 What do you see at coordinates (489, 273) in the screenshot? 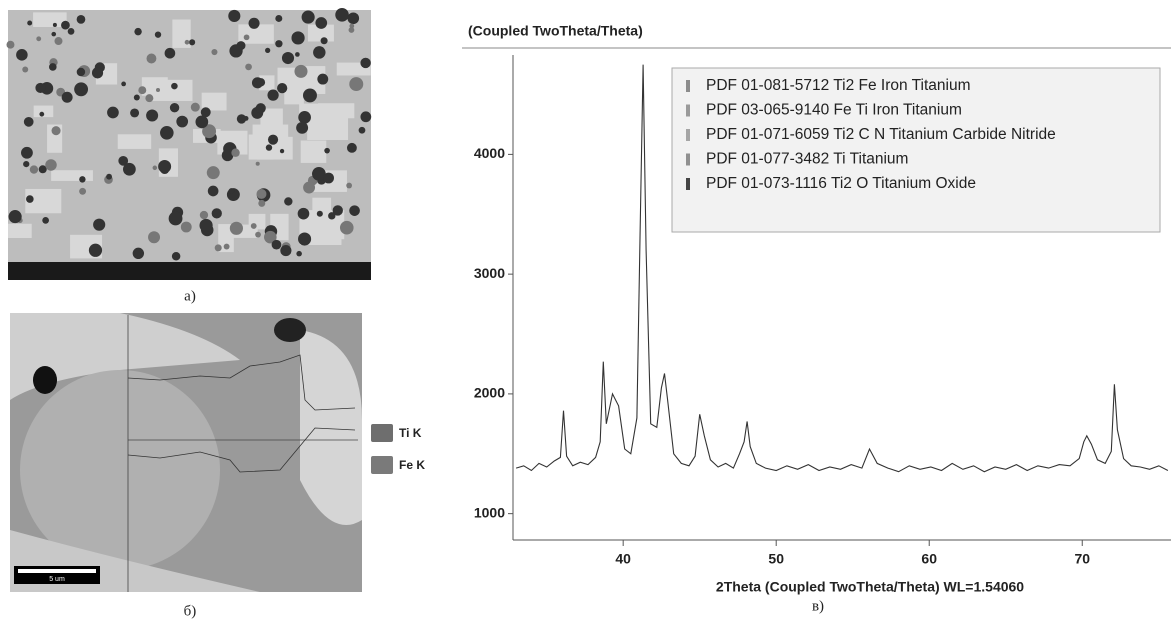
I see `y-tick-label: 3000` at bounding box center [489, 273].